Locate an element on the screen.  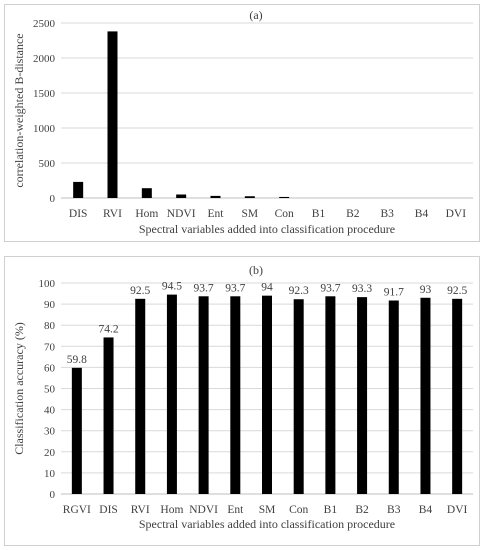
chart-b-x-tick-label: Hom is located at coordinates (171, 510).